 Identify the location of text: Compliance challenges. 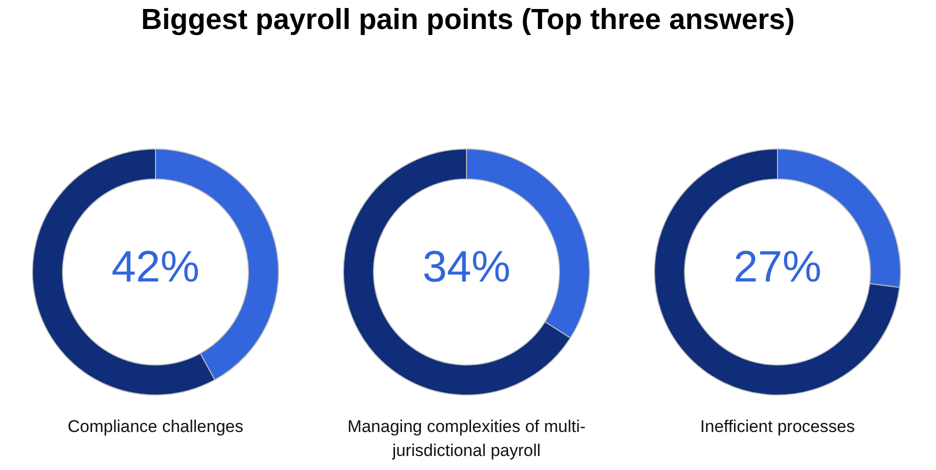
(155, 427).